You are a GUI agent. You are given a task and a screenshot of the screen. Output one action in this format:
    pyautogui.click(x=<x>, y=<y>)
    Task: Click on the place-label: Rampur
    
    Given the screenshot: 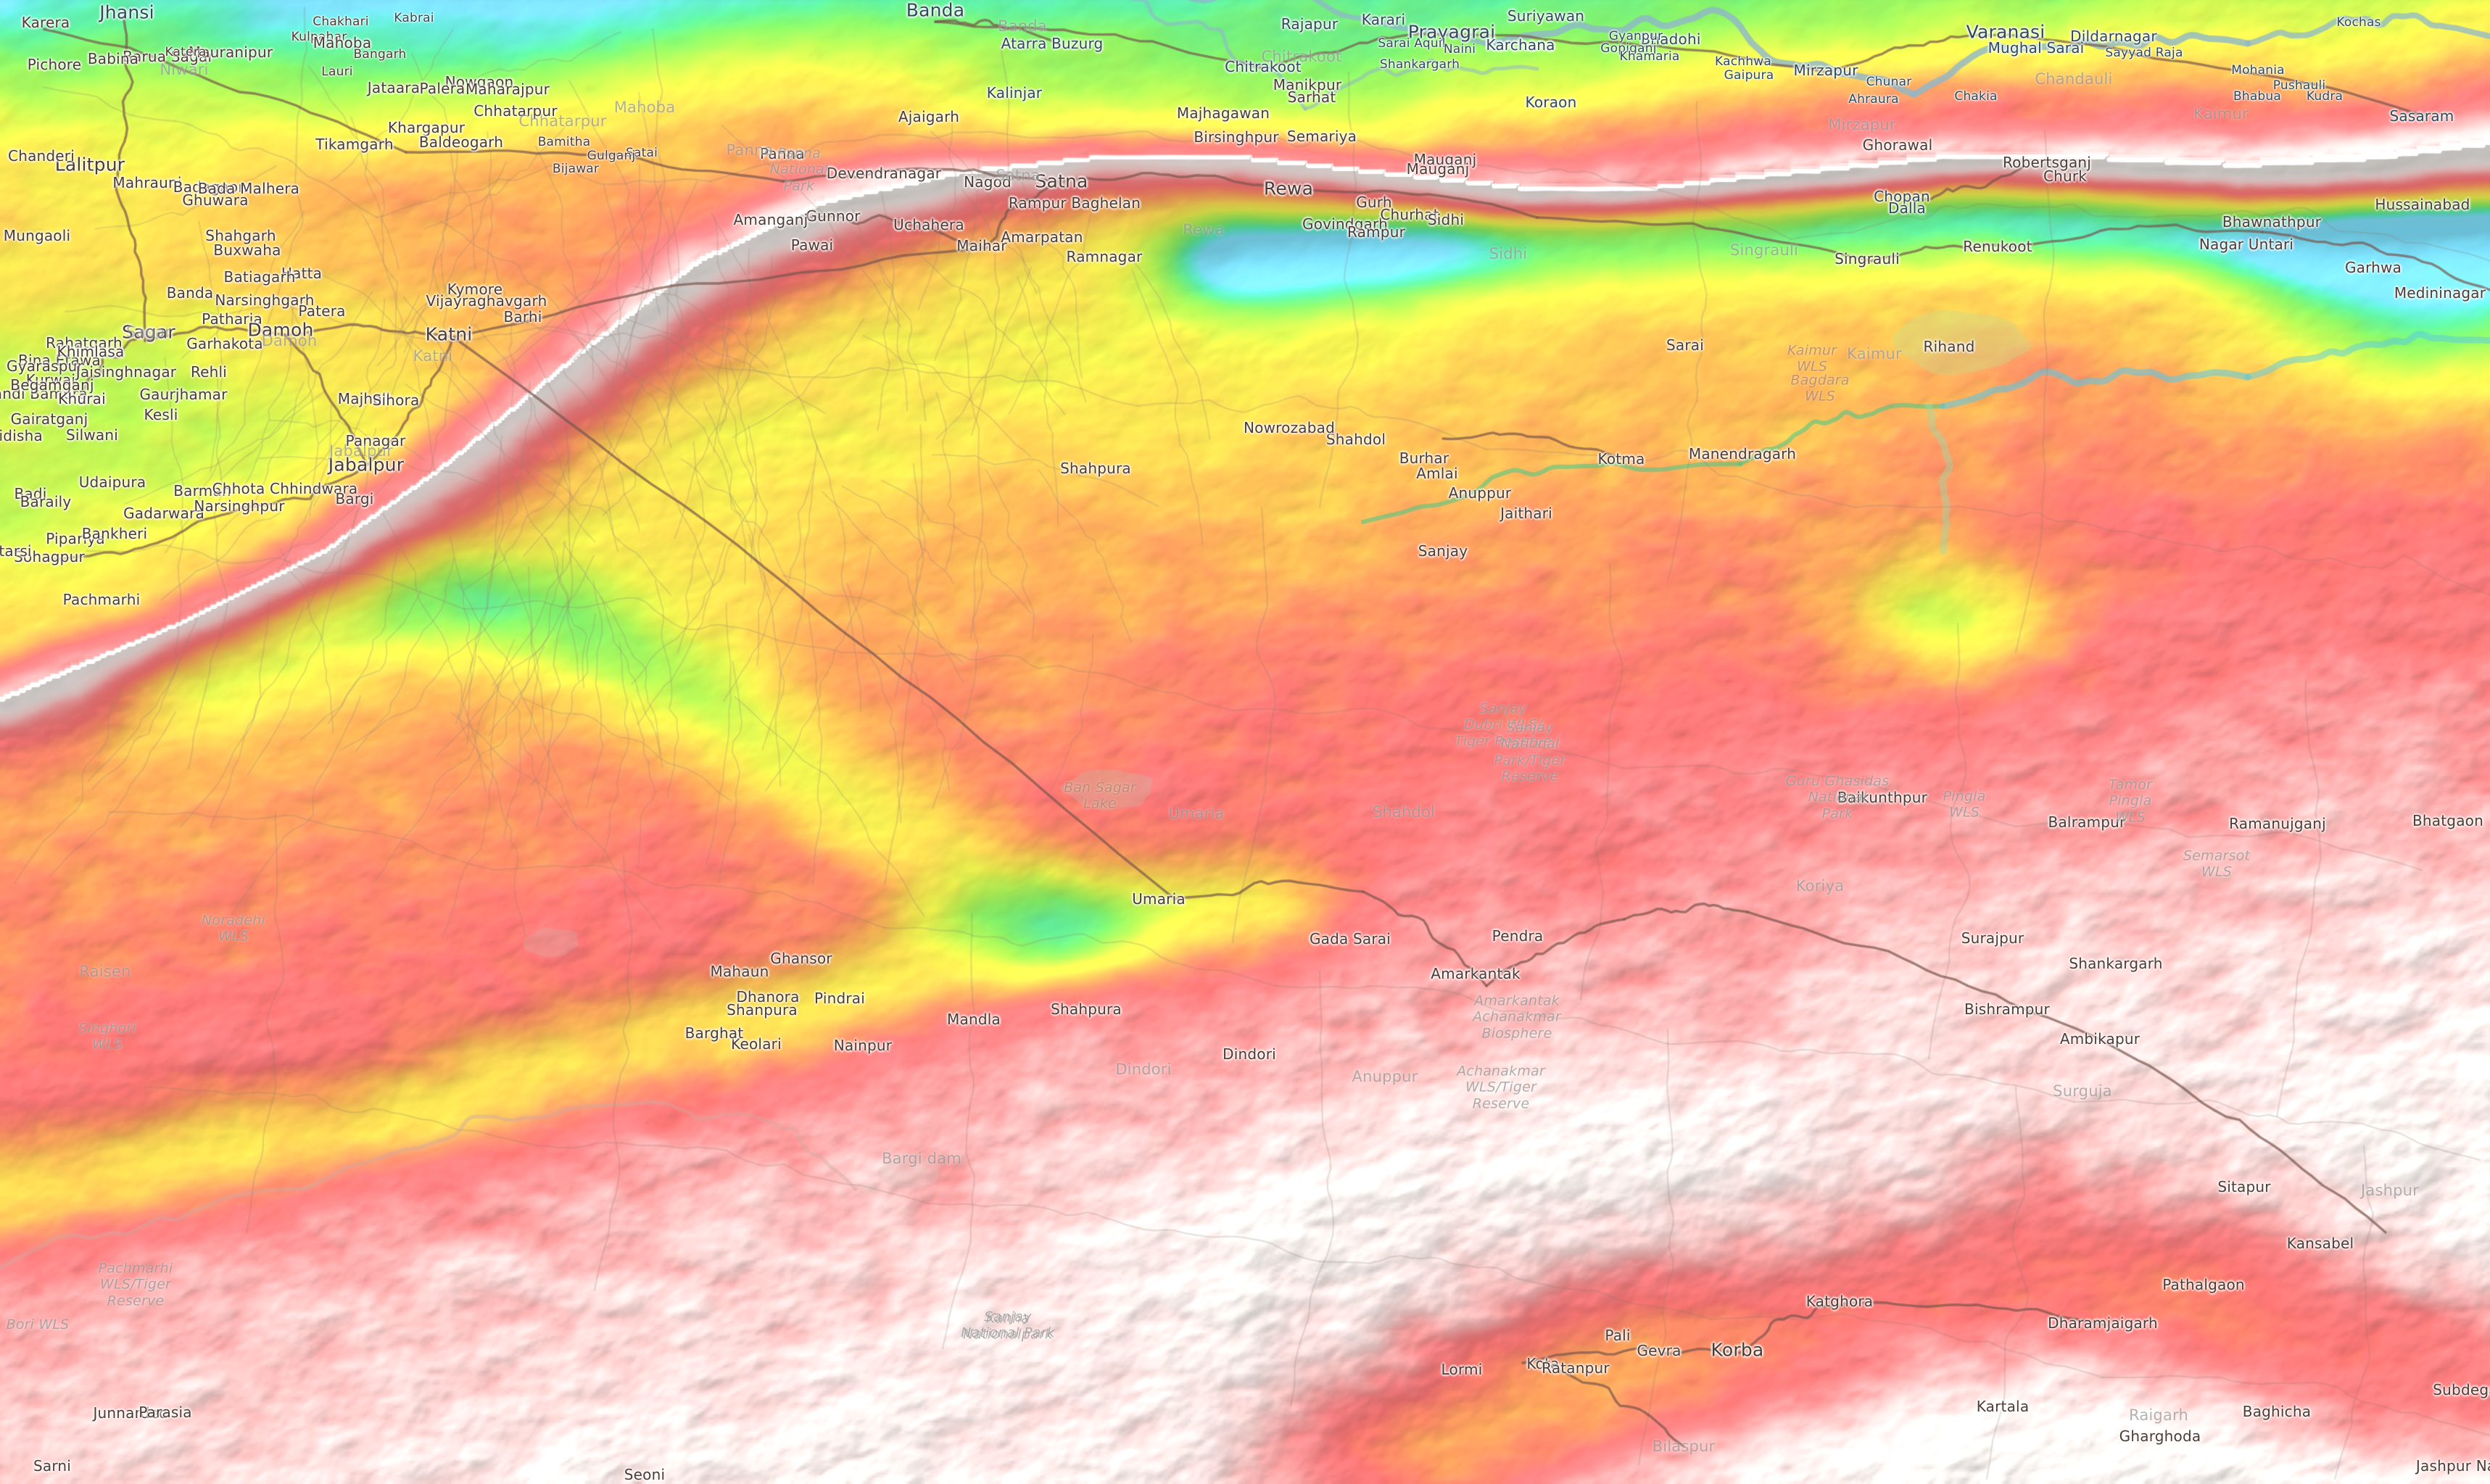 What is the action you would take?
    pyautogui.click(x=1376, y=232)
    